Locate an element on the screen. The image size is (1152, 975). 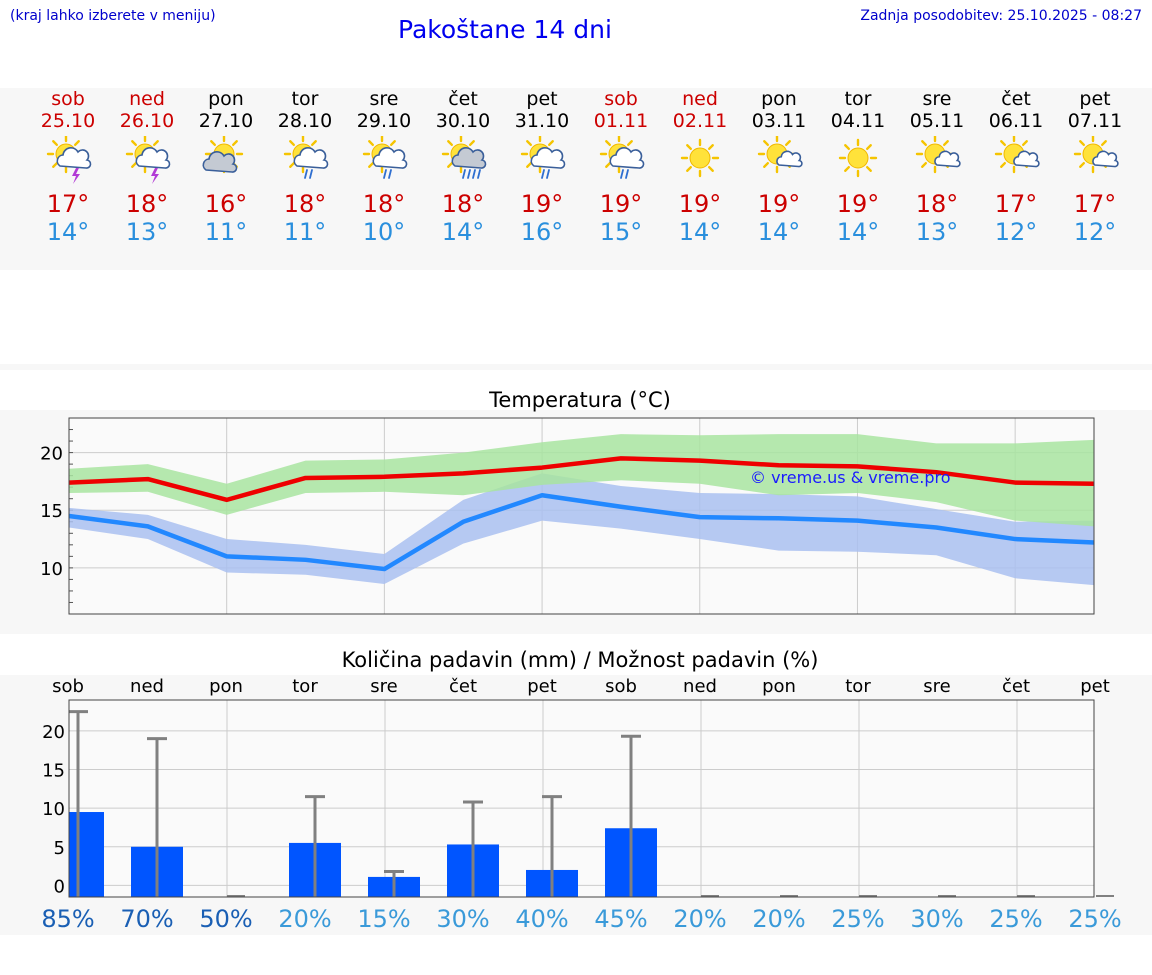
x-day-label: sob is located at coordinates (621, 686).